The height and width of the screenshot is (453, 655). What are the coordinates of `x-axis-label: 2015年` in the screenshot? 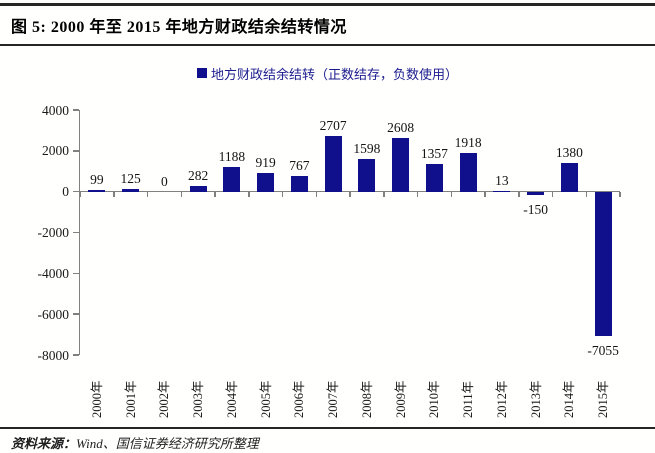 It's located at (603, 399).